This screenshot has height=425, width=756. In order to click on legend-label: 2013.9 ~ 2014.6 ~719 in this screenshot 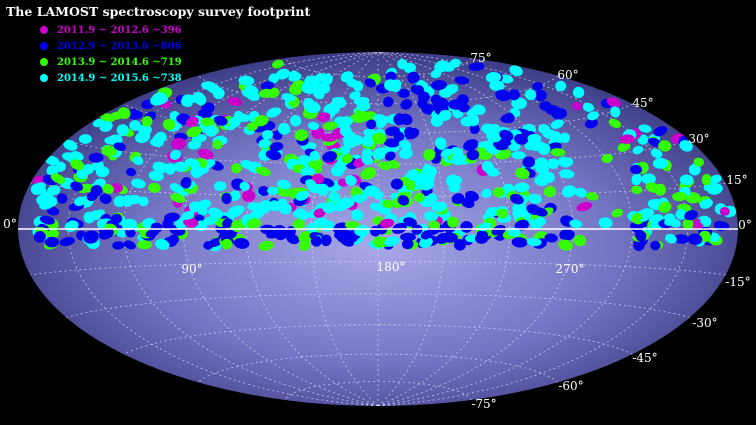, I will do `click(119, 62)`.